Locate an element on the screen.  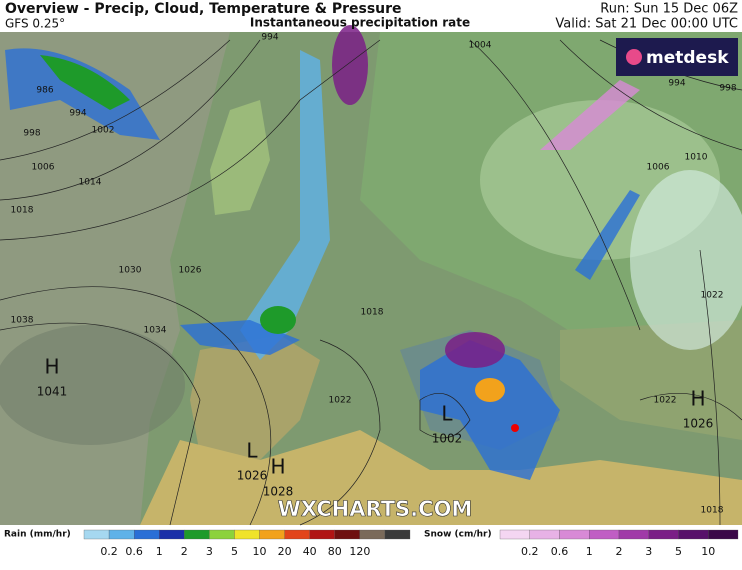
britain is located at coordinates (240, 157).